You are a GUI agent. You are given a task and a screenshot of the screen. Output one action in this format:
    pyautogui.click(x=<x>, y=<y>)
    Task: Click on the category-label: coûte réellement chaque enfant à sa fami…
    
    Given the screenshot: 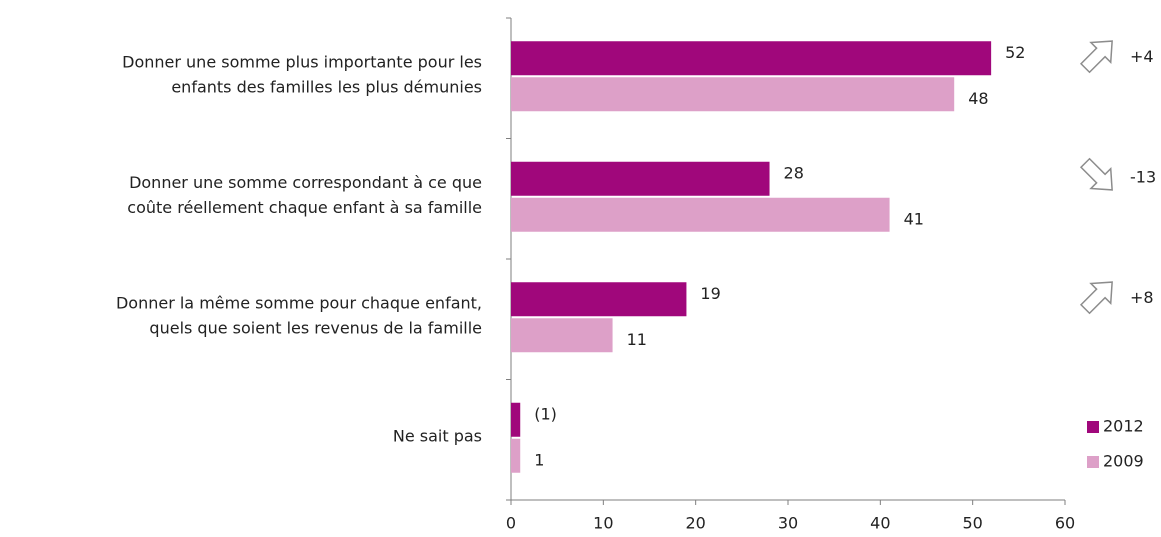 What is the action you would take?
    pyautogui.click(x=304, y=207)
    